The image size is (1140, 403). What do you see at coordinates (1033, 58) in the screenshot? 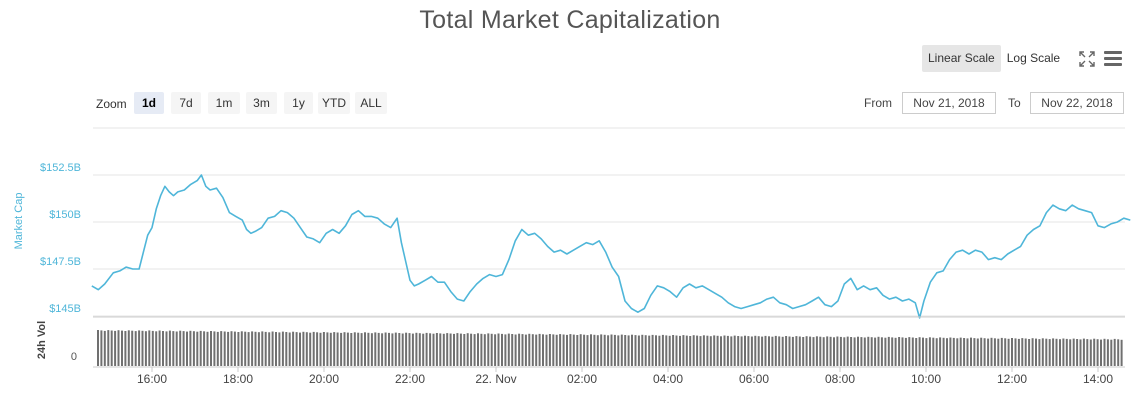
I see `log-scale-button: Log Scale` at bounding box center [1033, 58].